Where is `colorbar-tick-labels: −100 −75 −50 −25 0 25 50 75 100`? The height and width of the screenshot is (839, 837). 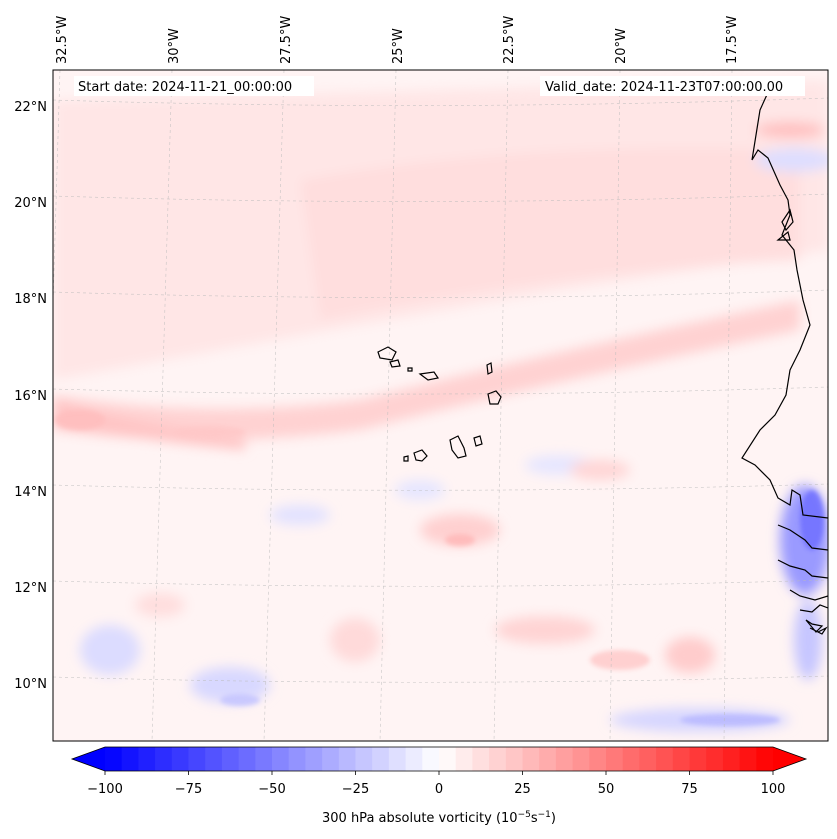
colorbar-tick-labels: −100 −75 −50 −25 0 25 50 75 100 is located at coordinates (436, 789).